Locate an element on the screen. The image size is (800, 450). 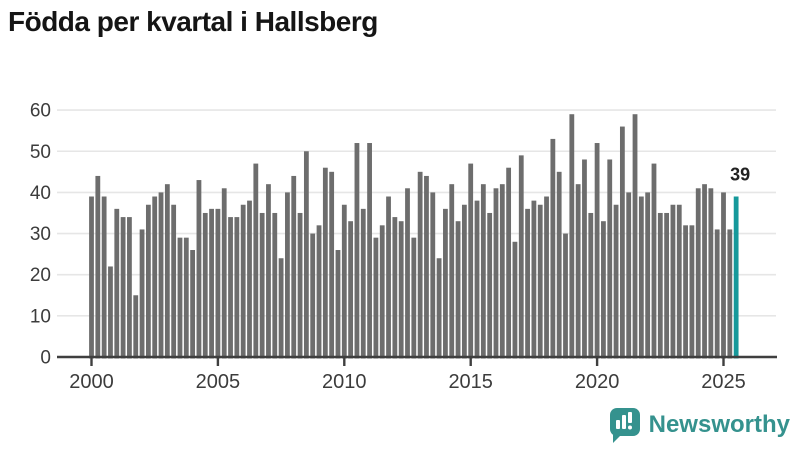
bar-2004-q4 is located at coordinates (211, 283).